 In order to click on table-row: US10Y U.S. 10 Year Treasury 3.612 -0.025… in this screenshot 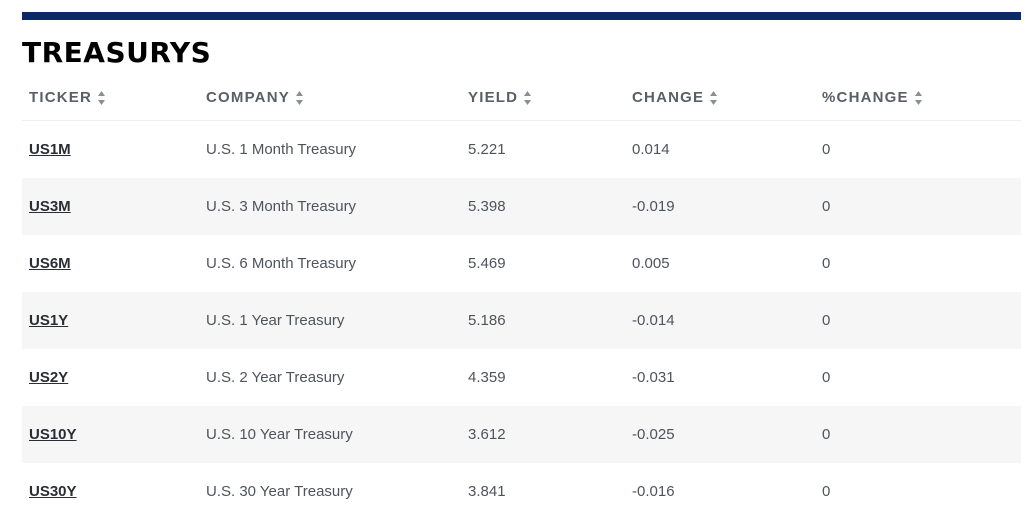, I will do `click(521, 434)`.